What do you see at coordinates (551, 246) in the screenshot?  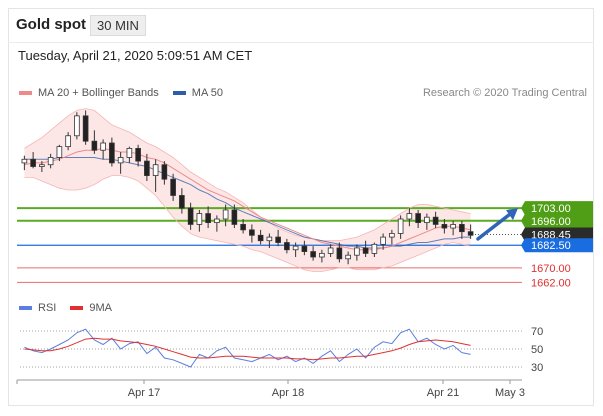 I see `level-label-pivot-3: 1682.50` at bounding box center [551, 246].